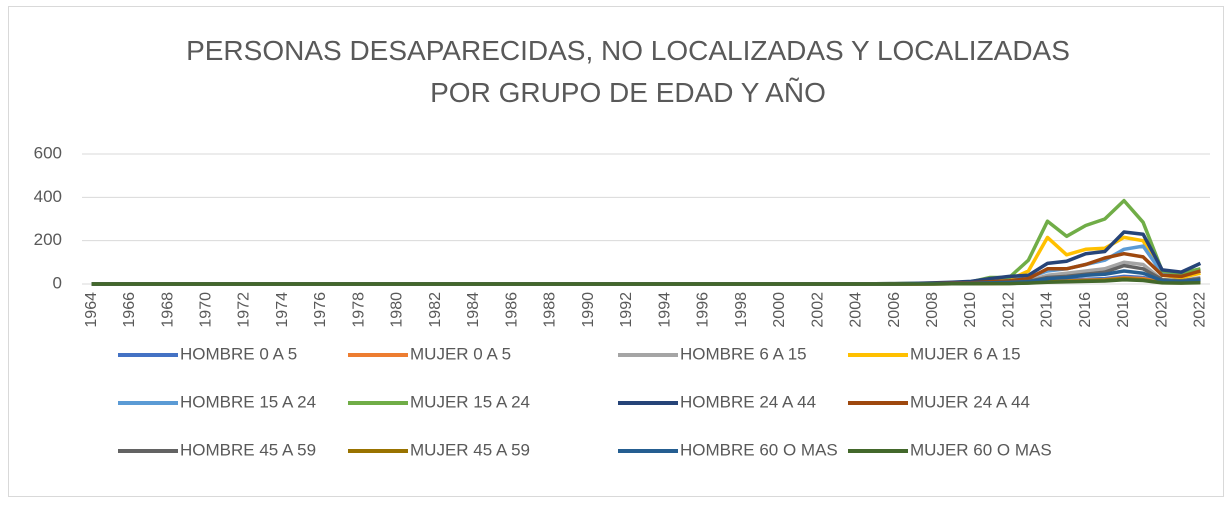 Image resolution: width=1232 pixels, height=509 pixels. What do you see at coordinates (244, 310) in the screenshot?
I see `x-tick-label: 1972` at bounding box center [244, 310].